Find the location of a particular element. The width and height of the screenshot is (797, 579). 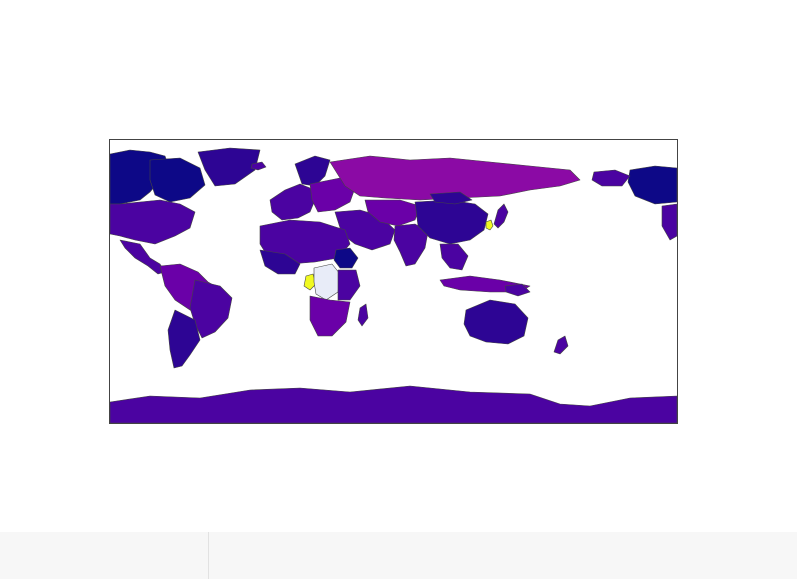

region-gabon is located at coordinates (310, 282).